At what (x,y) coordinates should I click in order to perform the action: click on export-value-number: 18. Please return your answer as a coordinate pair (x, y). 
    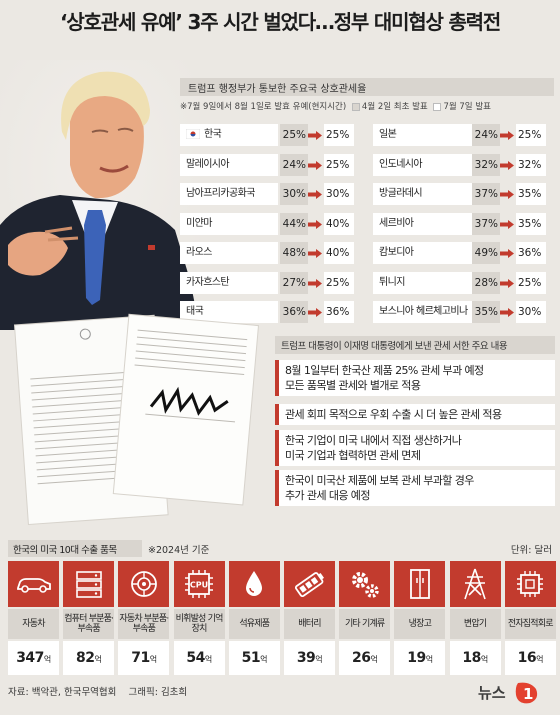
    Looking at the image, I should click on (471, 658).